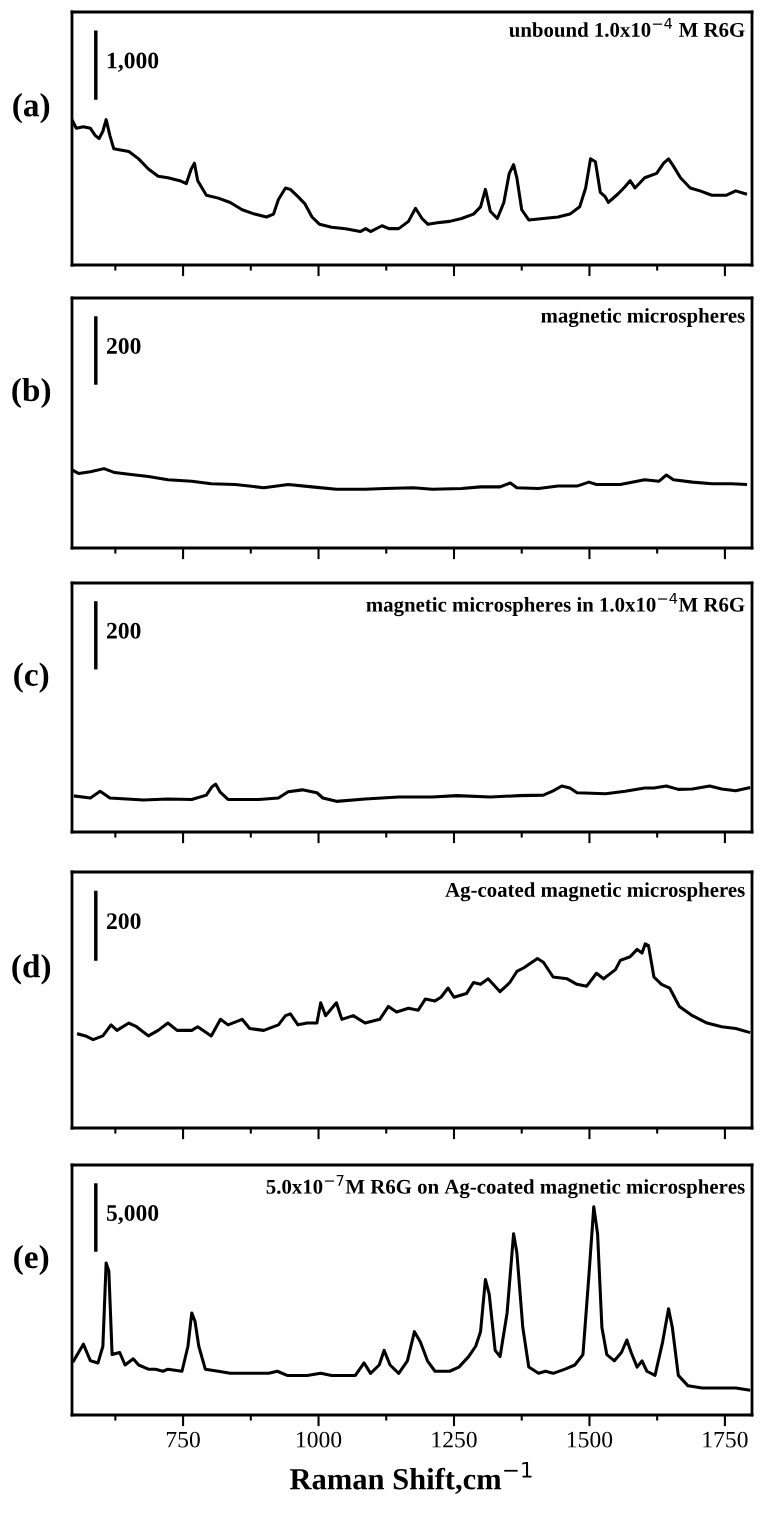 The width and height of the screenshot is (760, 1519). Describe the element at coordinates (31, 108) in the screenshot. I see `text: (a)` at that location.